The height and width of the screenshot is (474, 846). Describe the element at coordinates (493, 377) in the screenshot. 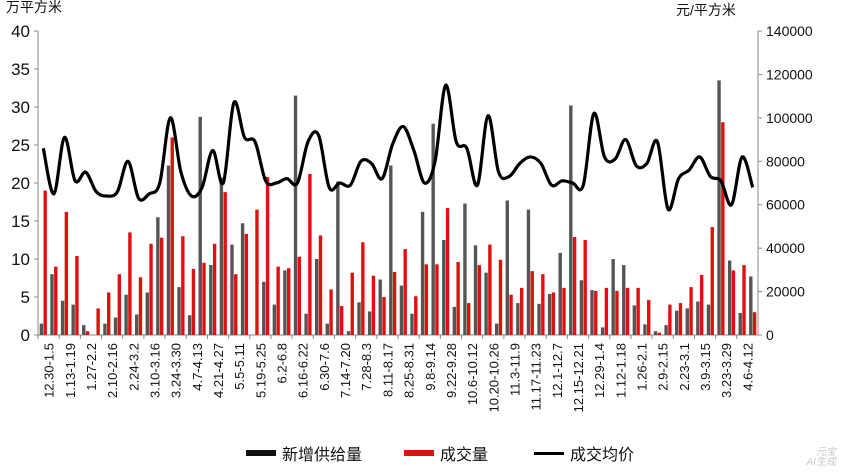

I see `x-tick-label: 10.20-10.26` at that location.